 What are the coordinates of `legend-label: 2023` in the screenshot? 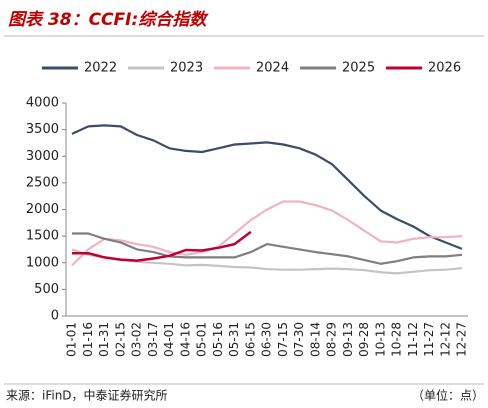 It's located at (186, 68).